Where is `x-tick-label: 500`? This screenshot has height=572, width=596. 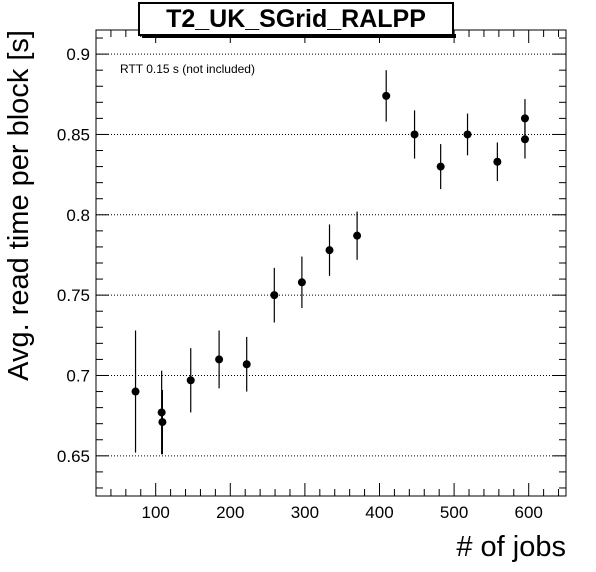 x-tick-label: 500 is located at coordinates (454, 512).